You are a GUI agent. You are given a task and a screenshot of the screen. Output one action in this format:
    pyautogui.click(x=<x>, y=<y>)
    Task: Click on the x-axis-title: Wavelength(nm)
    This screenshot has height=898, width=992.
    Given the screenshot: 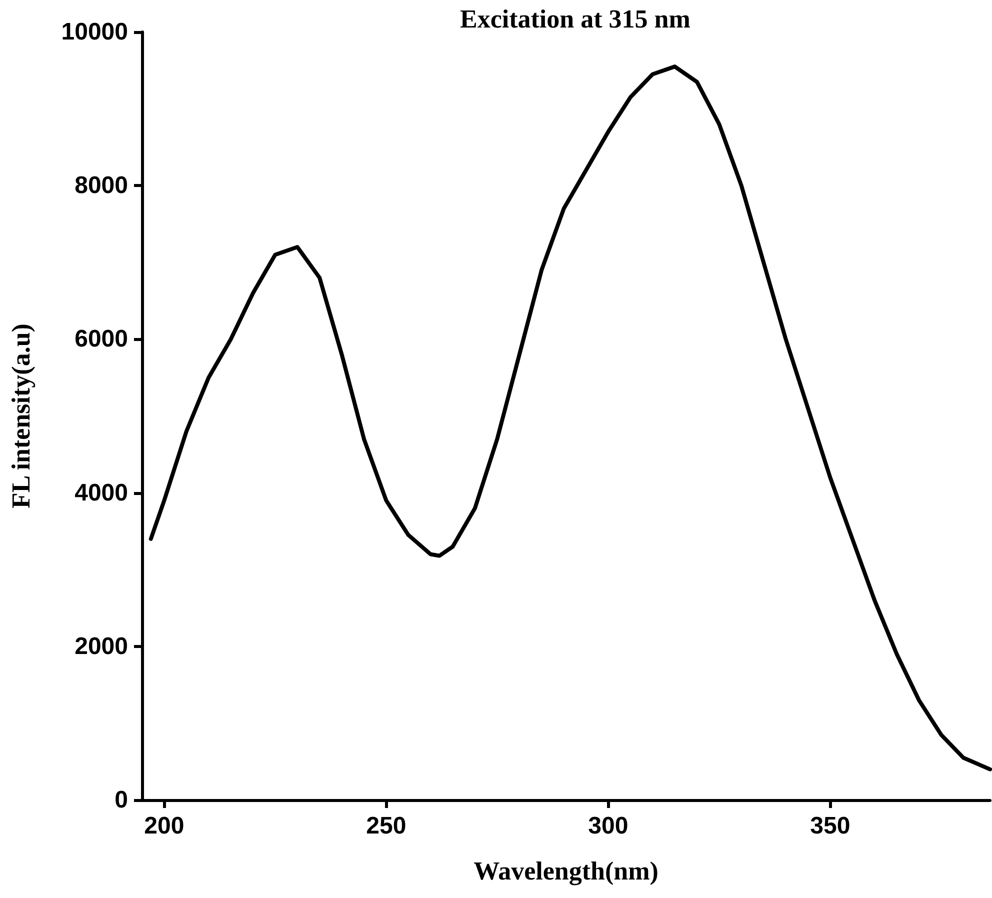 What is the action you would take?
    pyautogui.click(x=566, y=871)
    